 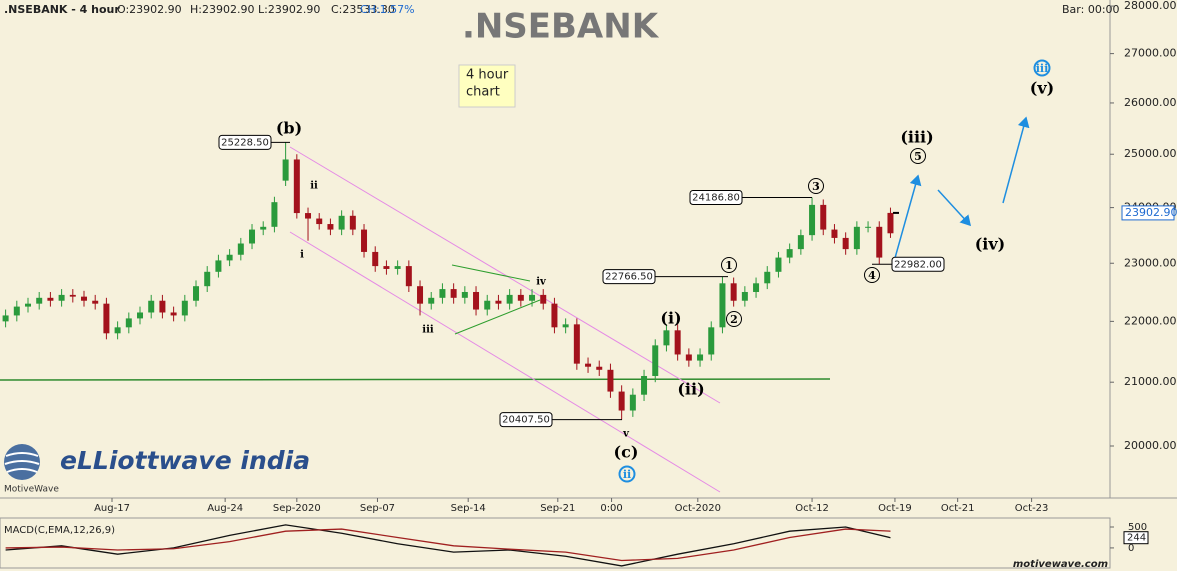 What do you see at coordinates (1131, 548) in the screenshot?
I see `macd-tick-label: 0` at bounding box center [1131, 548].